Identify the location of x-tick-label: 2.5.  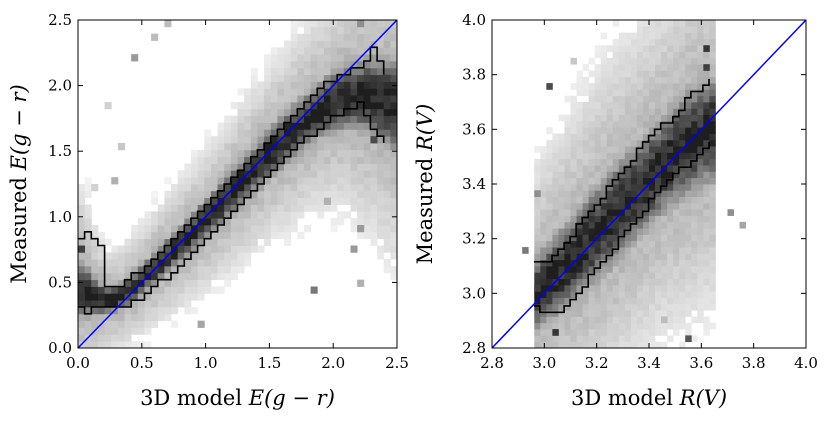
(397, 363).